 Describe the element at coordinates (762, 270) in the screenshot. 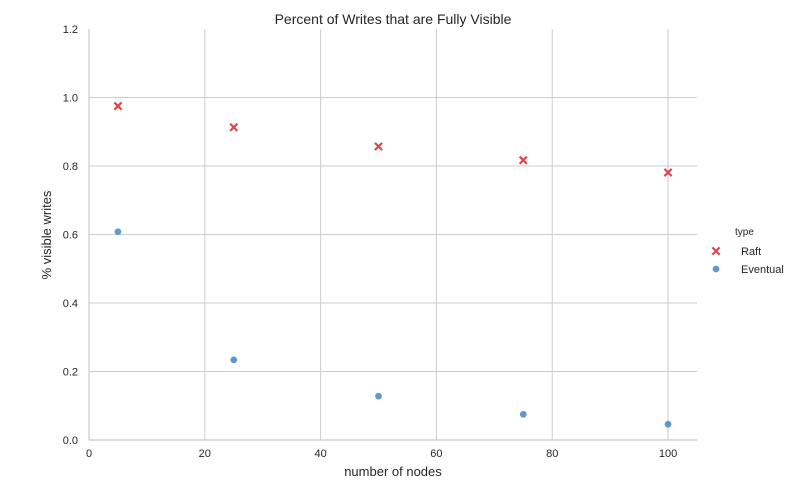

I see `legend-label-eventual: Eventual` at that location.